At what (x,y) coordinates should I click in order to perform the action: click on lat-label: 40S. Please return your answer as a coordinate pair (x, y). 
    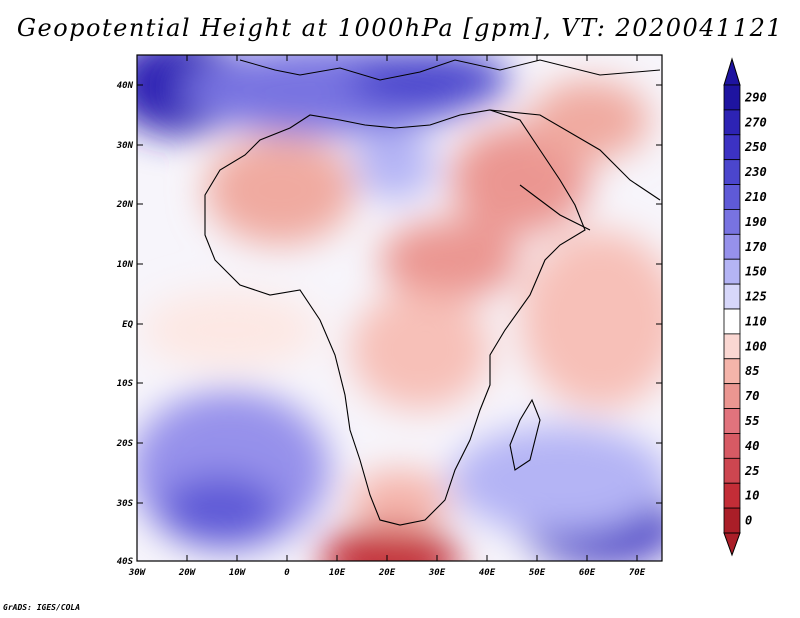
    Looking at the image, I should click on (125, 562).